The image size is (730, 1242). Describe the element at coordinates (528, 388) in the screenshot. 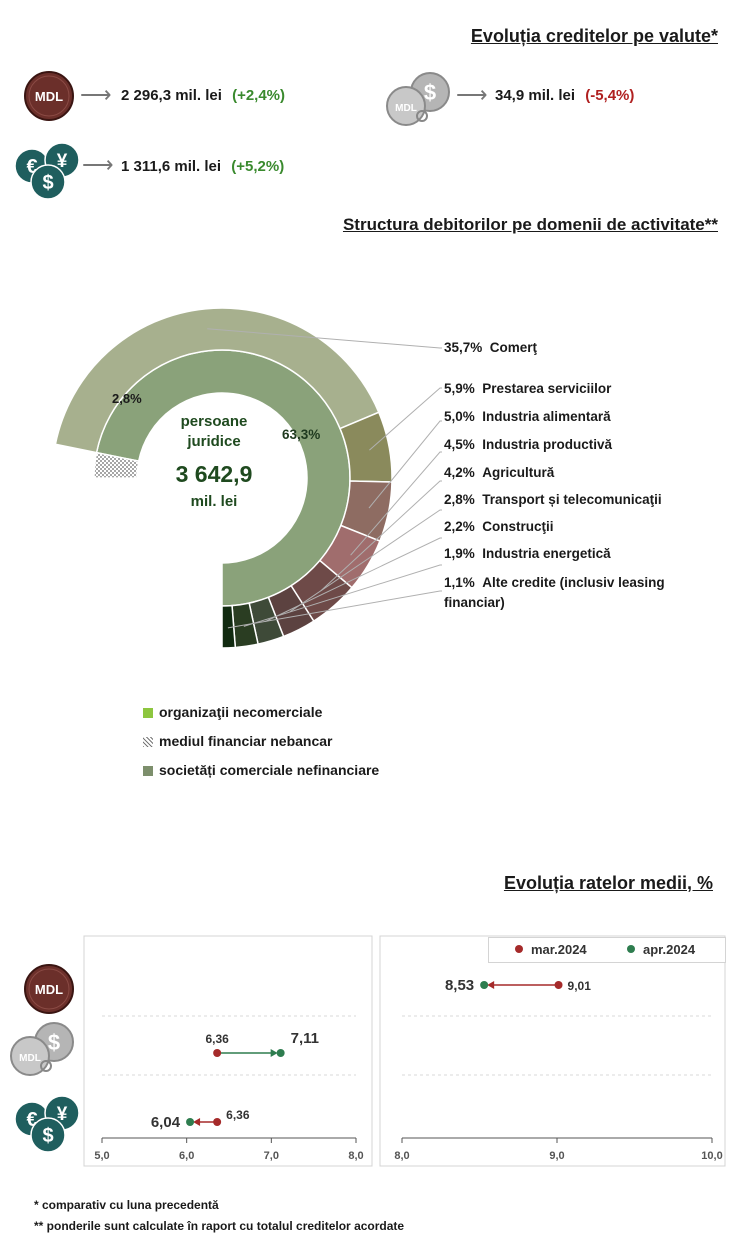

I see `outer-label-servicii: 5,9% Prestarea serviciilor` at that location.